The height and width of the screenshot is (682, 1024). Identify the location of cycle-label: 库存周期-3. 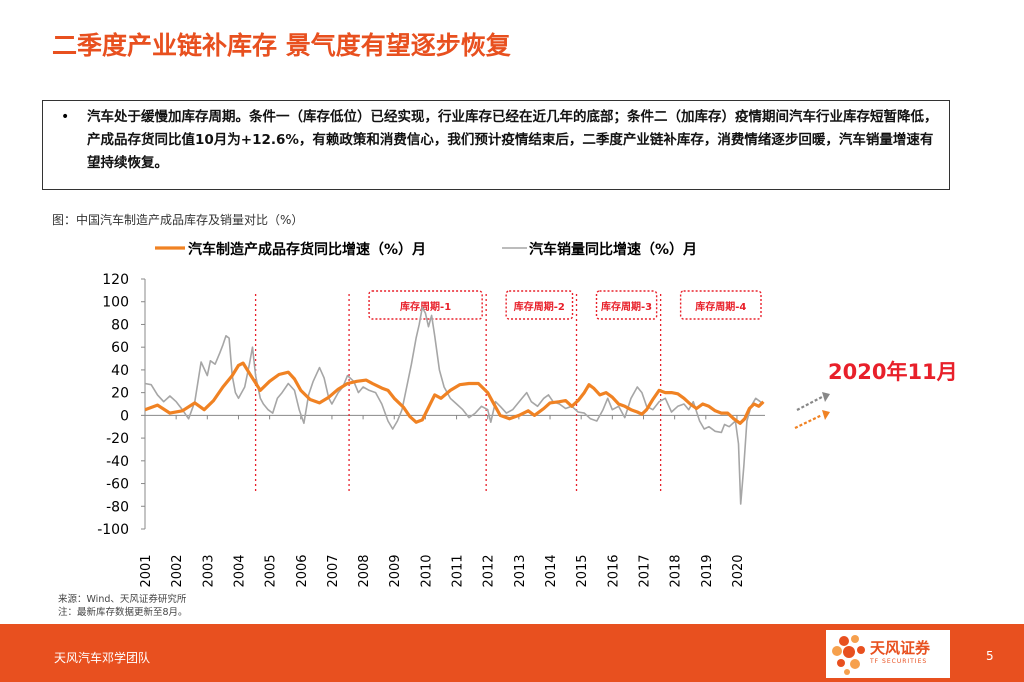
(626, 306).